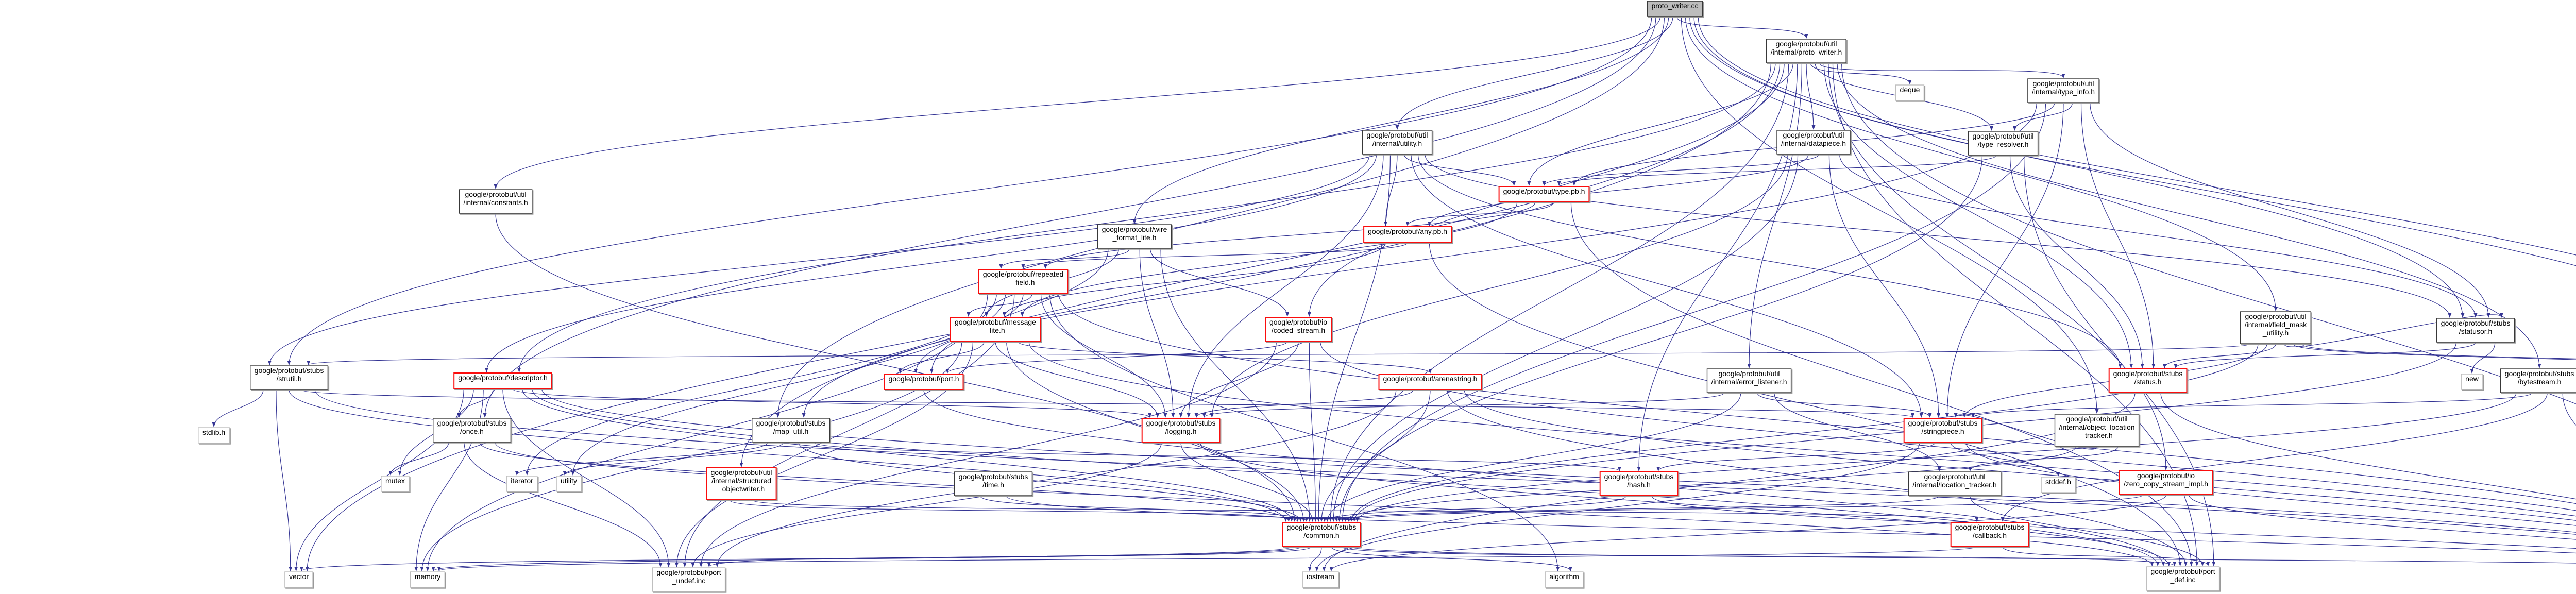 The image size is (2576, 594). I want to click on node-box-any_pb, so click(1407, 234).